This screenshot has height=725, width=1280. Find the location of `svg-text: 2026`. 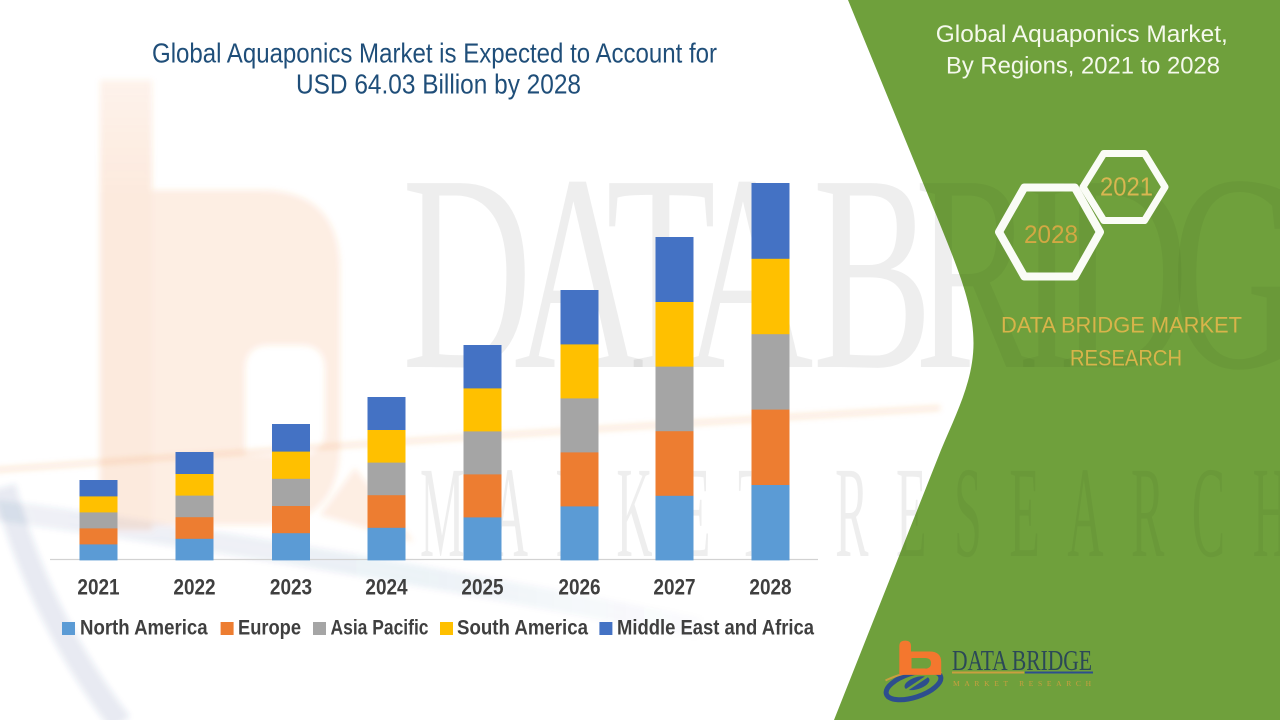

svg-text: 2026 is located at coordinates (579, 587).